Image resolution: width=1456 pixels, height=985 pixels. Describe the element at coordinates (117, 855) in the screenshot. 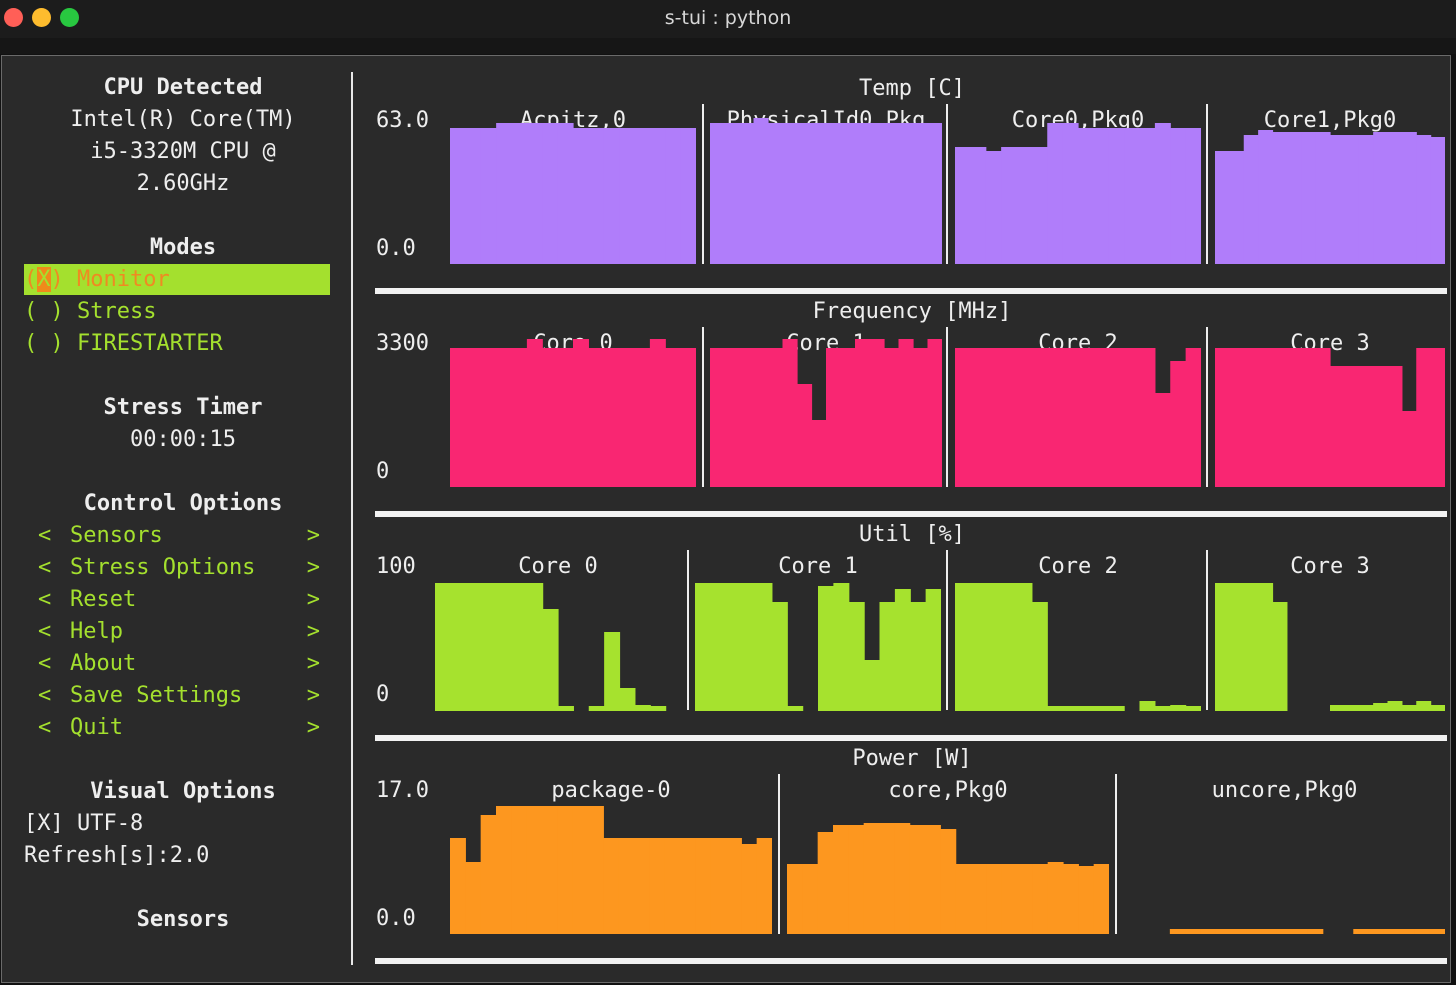

I see `refresh-rate-control: Refresh[s]:2.0` at that location.